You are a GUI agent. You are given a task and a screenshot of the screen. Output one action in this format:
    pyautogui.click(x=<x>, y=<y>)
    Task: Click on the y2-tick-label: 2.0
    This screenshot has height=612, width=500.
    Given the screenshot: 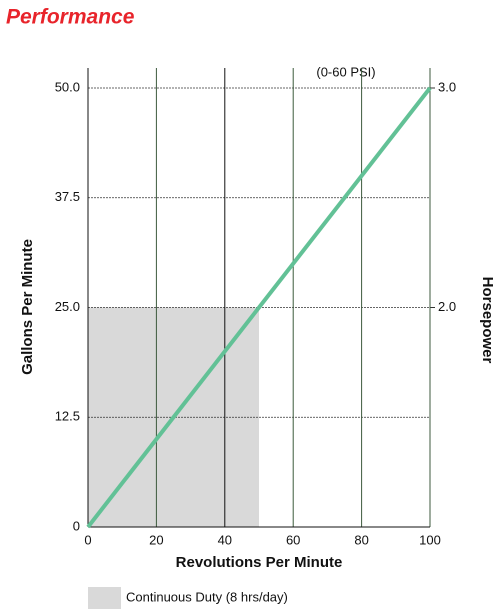 What is the action you would take?
    pyautogui.click(x=447, y=306)
    